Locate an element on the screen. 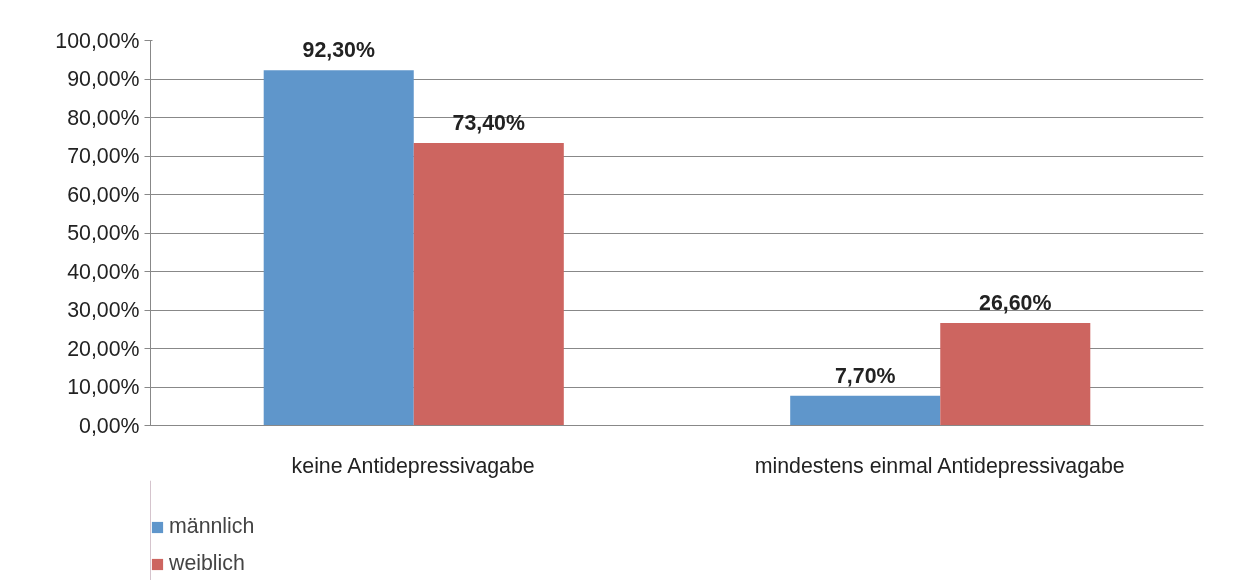 The width and height of the screenshot is (1233, 580). data-label: 26,60% is located at coordinates (1015, 303).